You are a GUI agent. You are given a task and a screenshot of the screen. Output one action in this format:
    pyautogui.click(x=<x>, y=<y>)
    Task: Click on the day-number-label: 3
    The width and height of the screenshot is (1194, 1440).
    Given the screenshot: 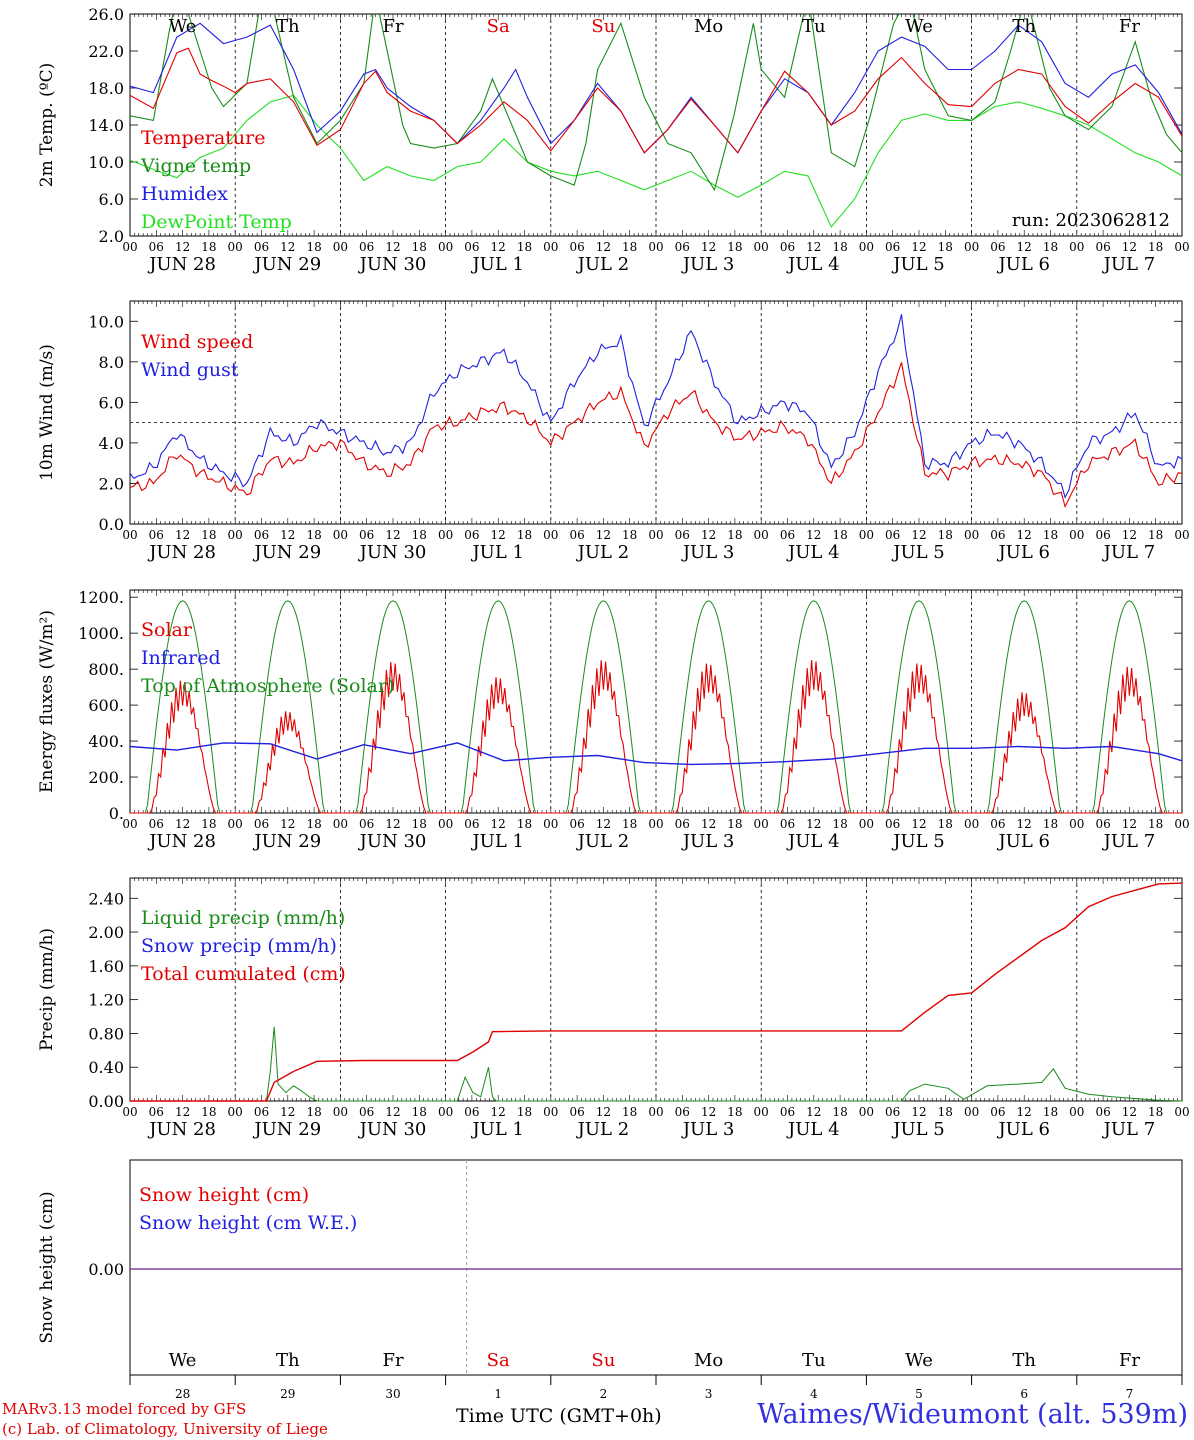 What is the action you would take?
    pyautogui.click(x=709, y=1394)
    